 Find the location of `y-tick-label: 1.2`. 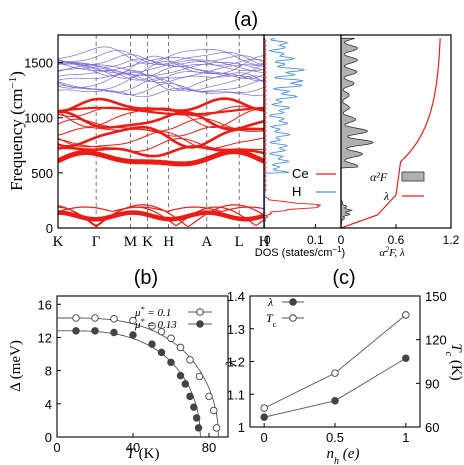

y-tick-label: 1.2 is located at coordinates (236, 362).